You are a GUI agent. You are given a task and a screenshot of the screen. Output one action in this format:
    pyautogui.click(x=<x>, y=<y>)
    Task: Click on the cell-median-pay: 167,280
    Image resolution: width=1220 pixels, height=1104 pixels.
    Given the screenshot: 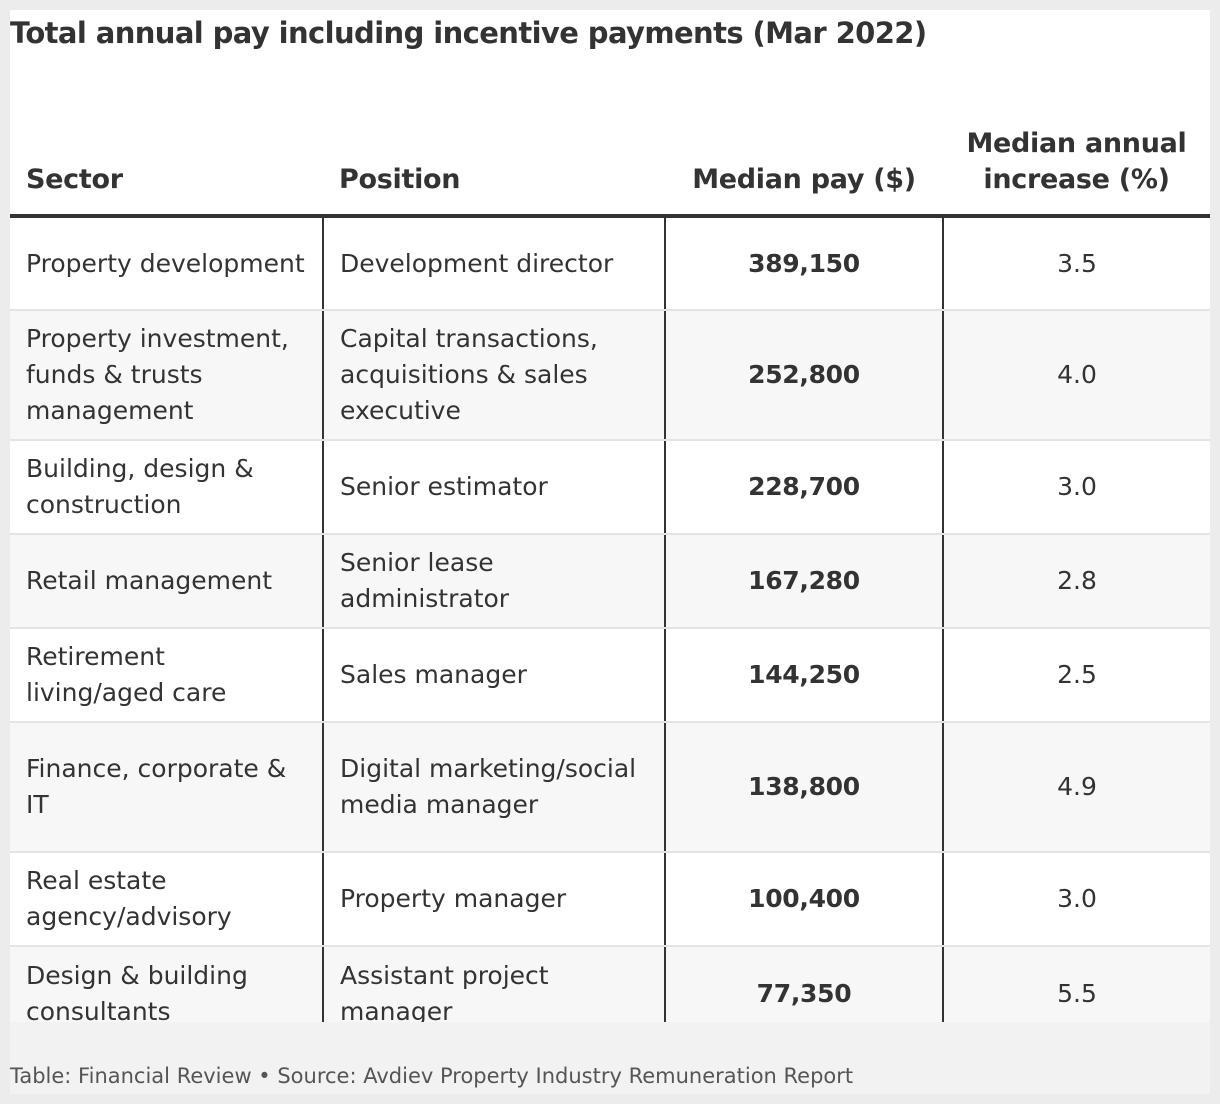 What is the action you would take?
    pyautogui.click(x=803, y=581)
    